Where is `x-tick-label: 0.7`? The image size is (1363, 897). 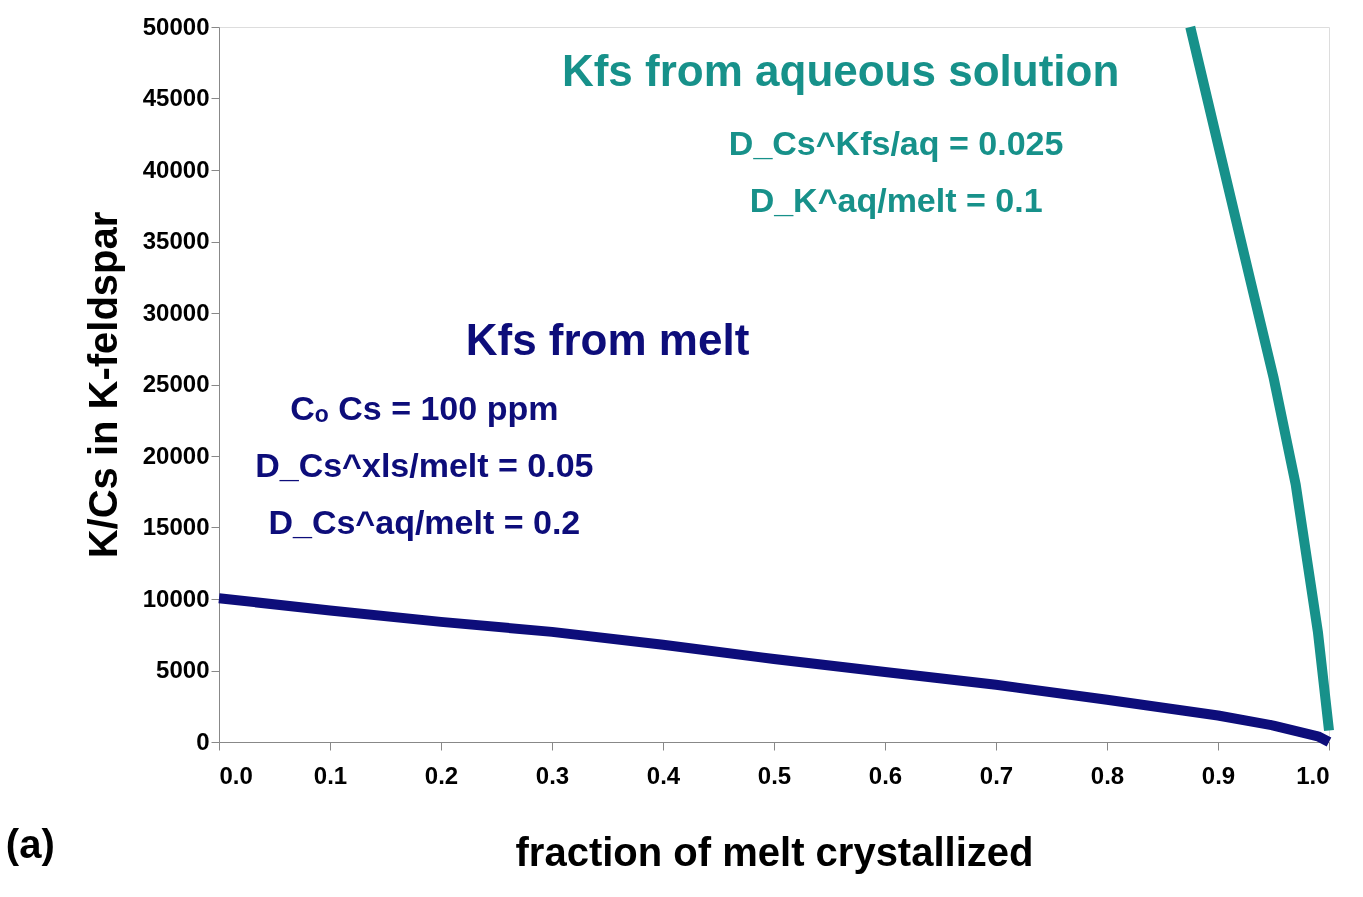
x-tick-label: 0.7 is located at coordinates (996, 775).